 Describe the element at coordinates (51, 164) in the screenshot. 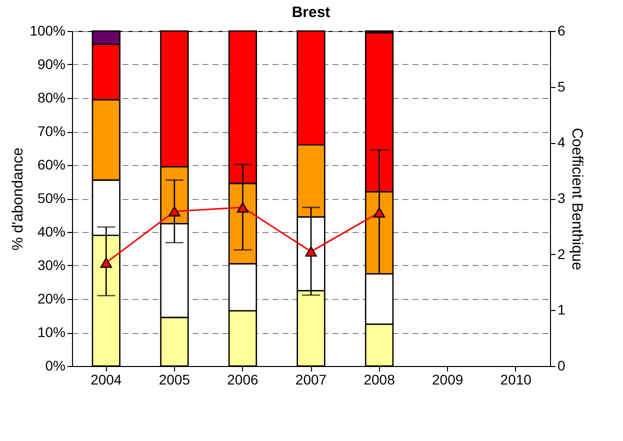

I see `y-tick-label: 60%` at that location.